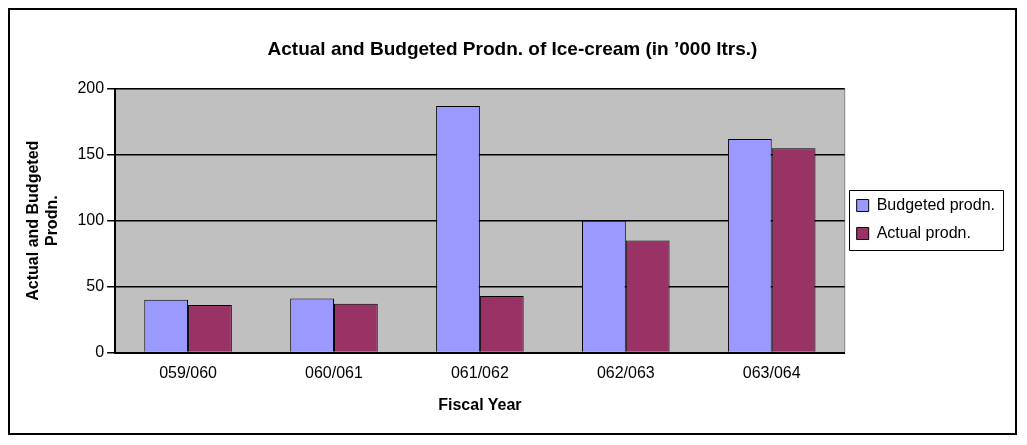 The height and width of the screenshot is (445, 1027). What do you see at coordinates (100, 352) in the screenshot?
I see `y-tick-label: 0` at bounding box center [100, 352].